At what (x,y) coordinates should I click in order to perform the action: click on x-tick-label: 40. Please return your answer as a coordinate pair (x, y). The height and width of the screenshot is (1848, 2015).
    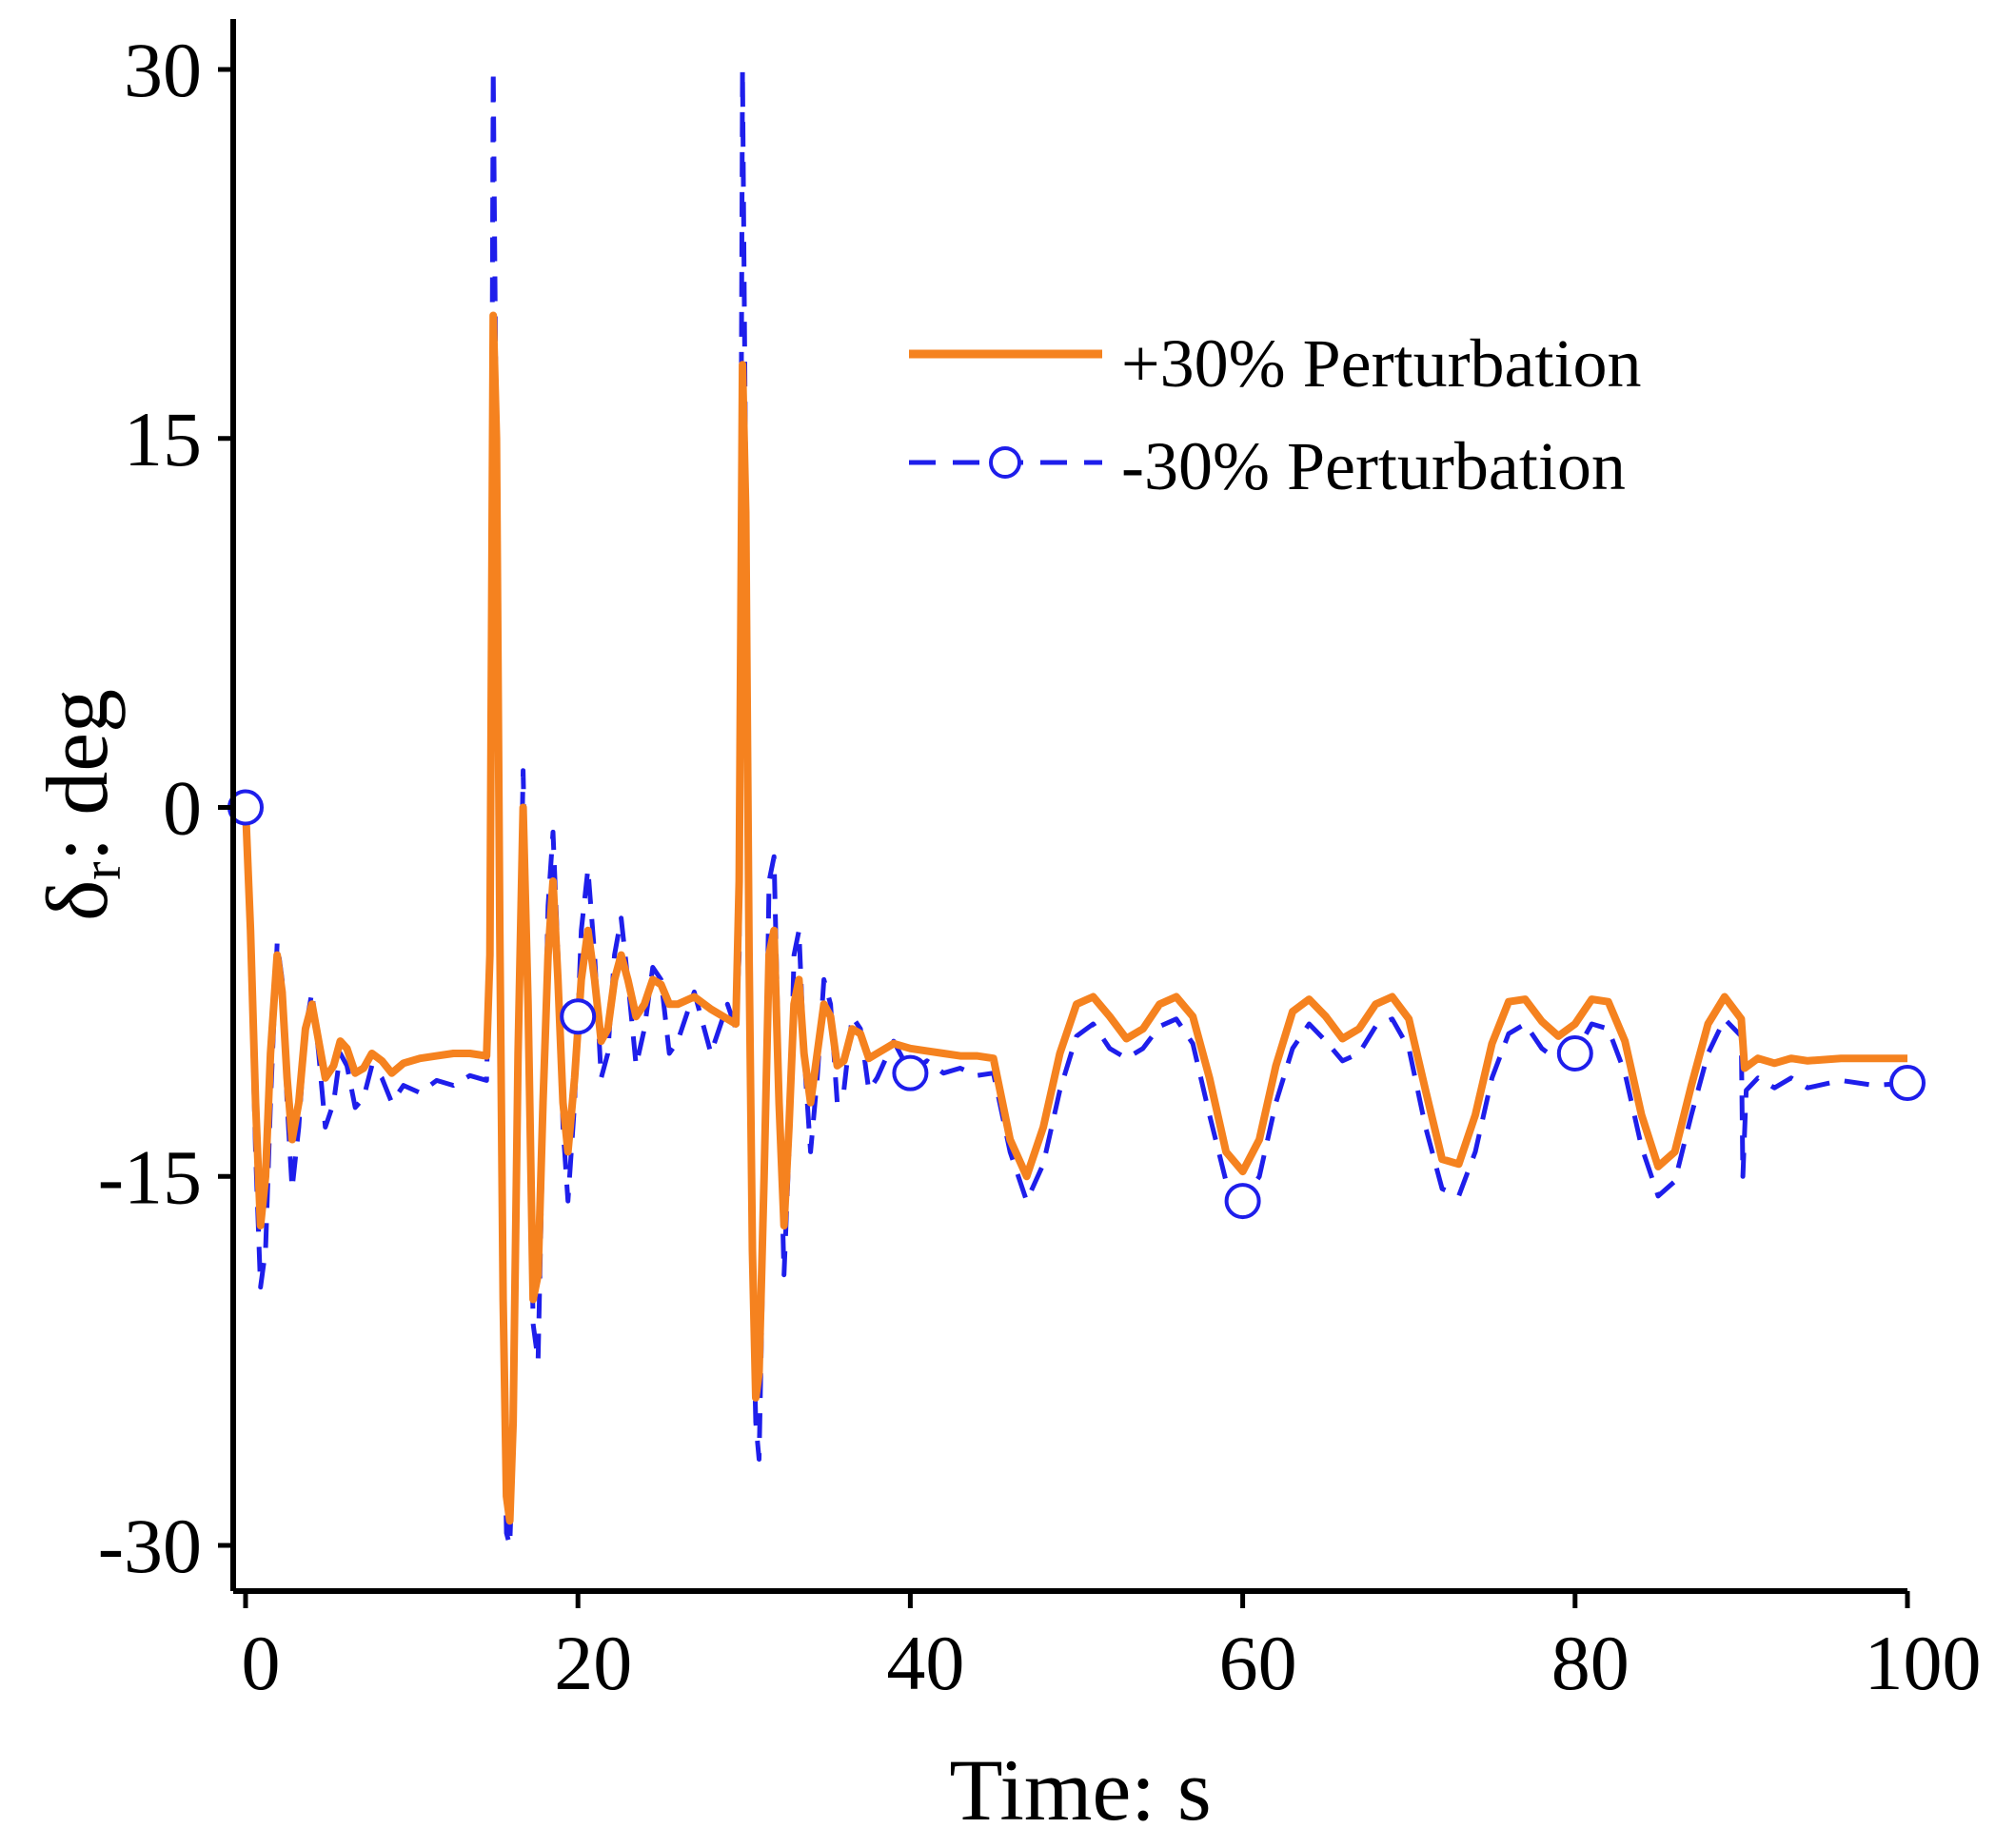
    Looking at the image, I should click on (925, 1663).